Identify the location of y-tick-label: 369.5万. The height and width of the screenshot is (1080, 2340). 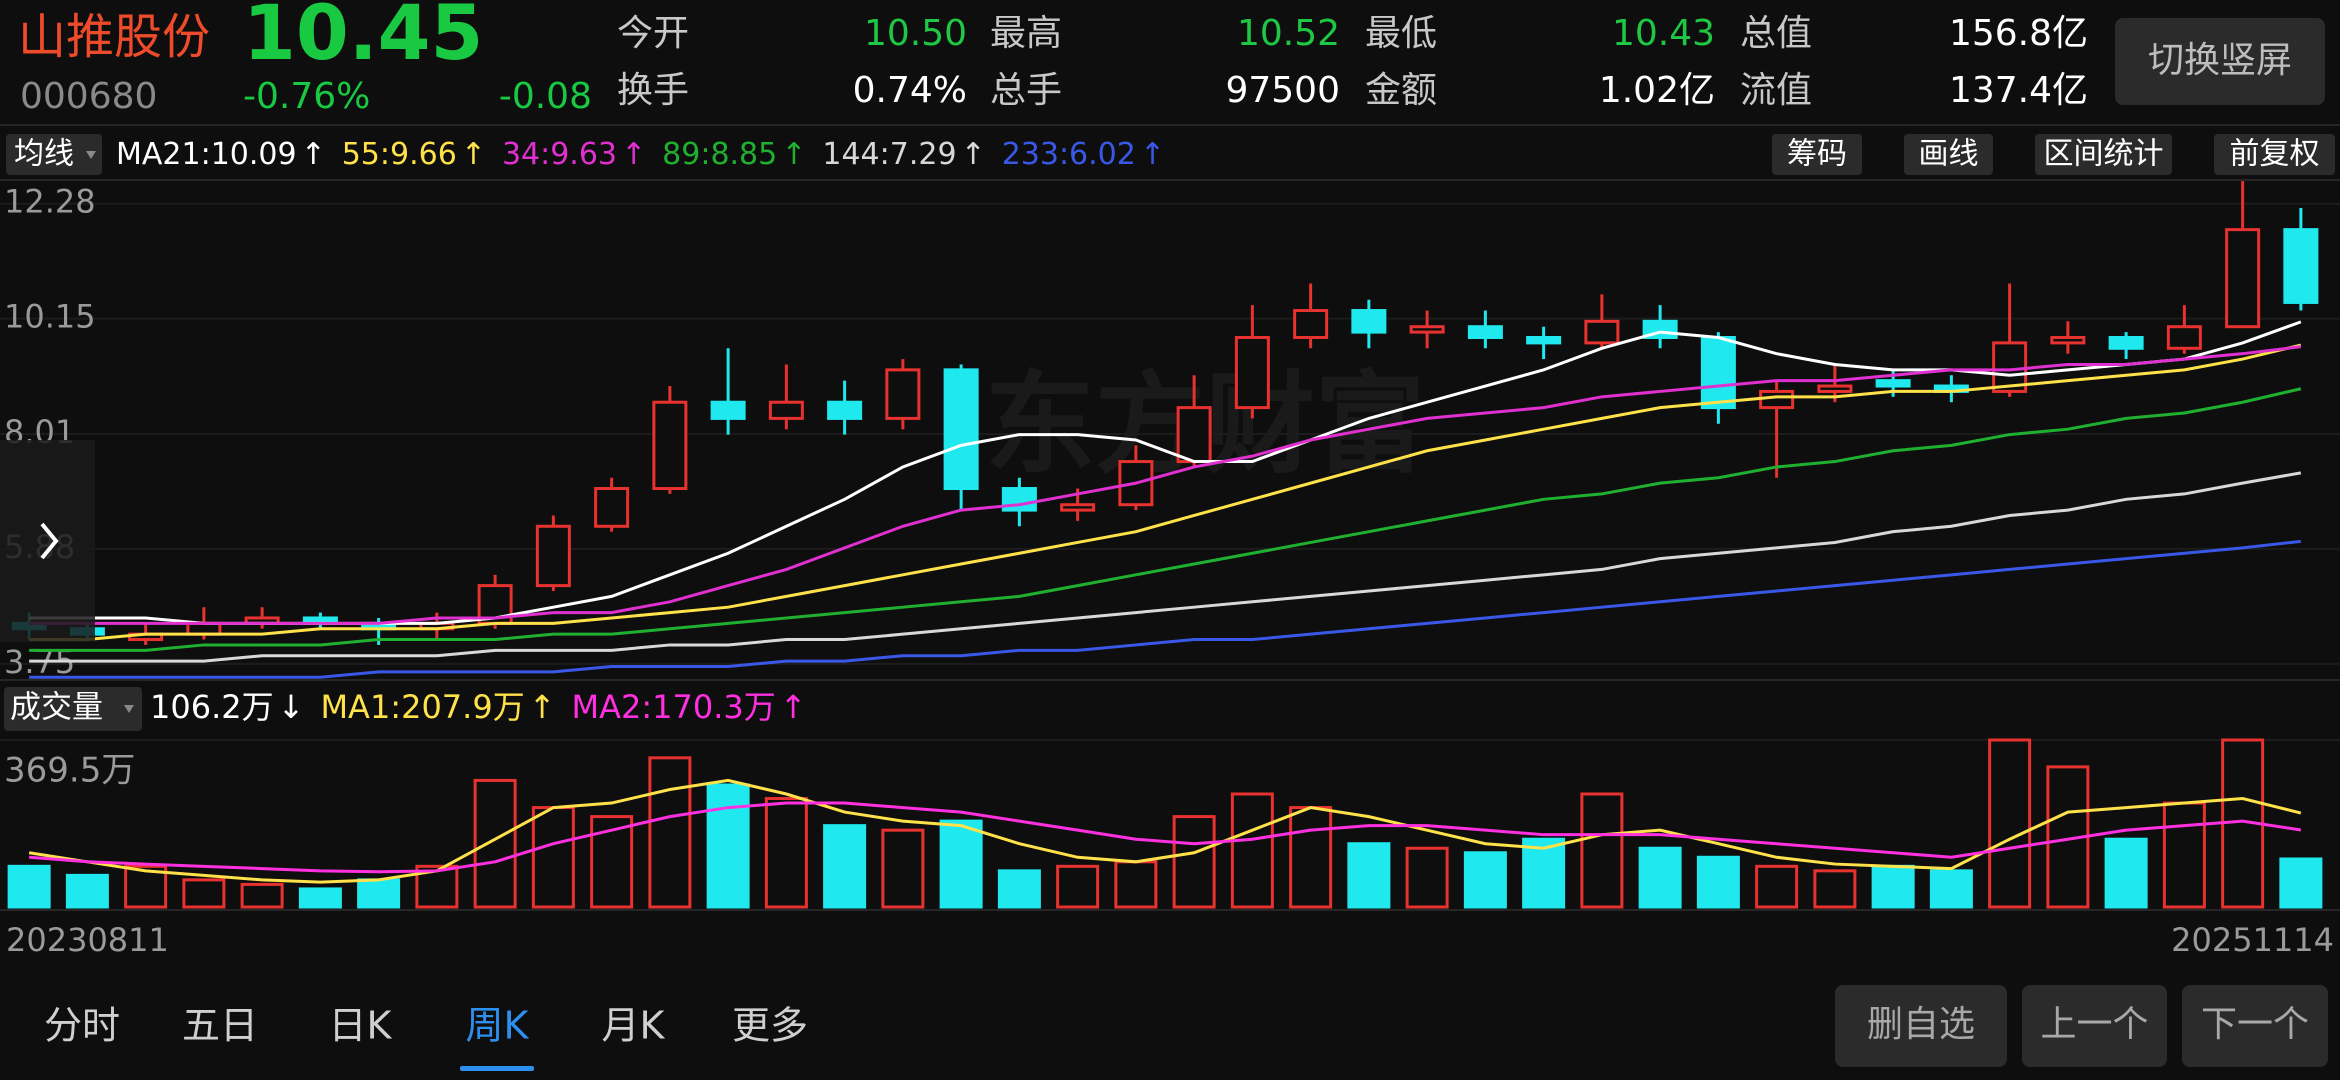
(69, 771).